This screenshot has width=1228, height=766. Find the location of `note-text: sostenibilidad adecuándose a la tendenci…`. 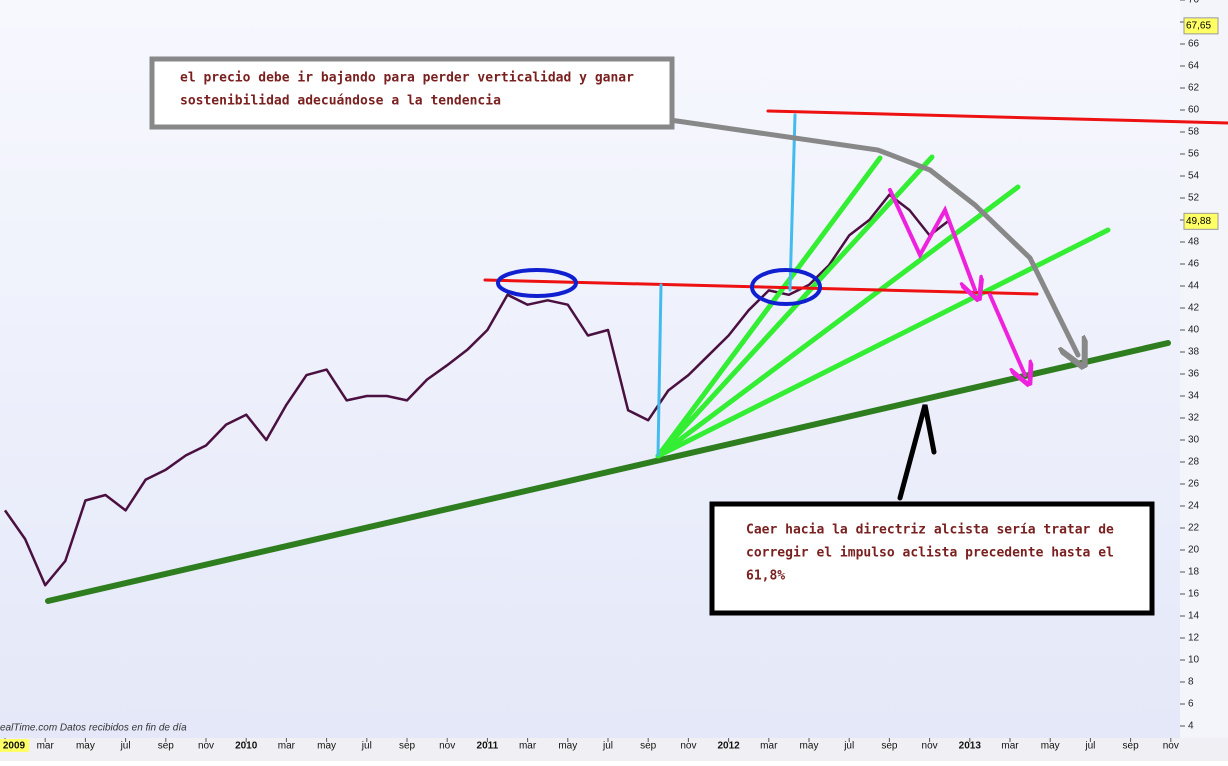

note-text: sostenibilidad adecuándose a la tendenci… is located at coordinates (340, 101).